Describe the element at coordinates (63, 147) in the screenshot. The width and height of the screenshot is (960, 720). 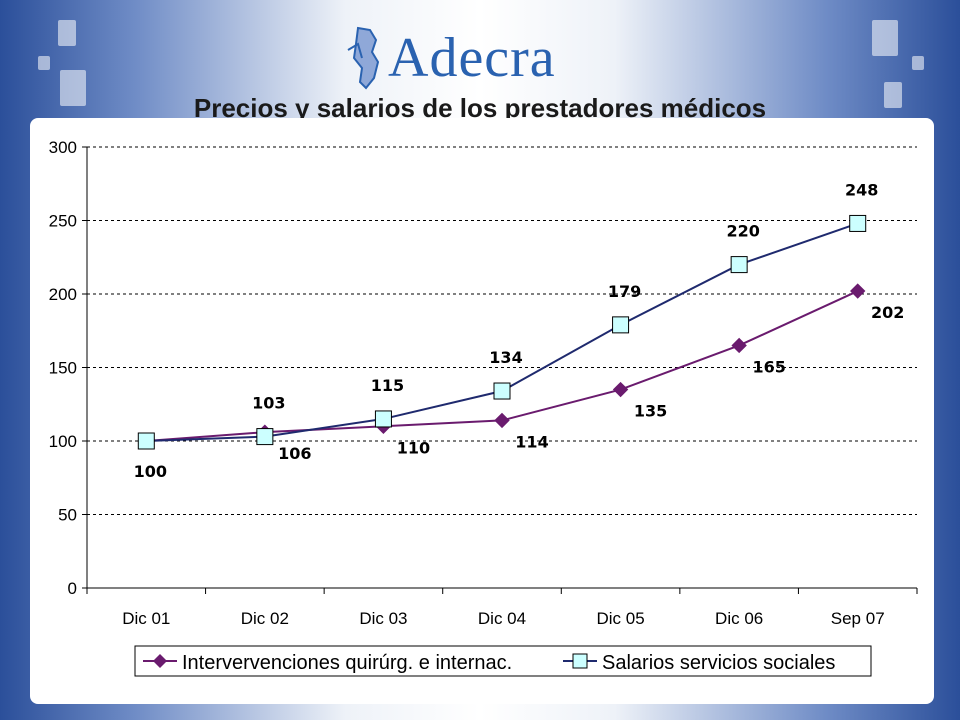
I see `y-tick-label: 300` at that location.